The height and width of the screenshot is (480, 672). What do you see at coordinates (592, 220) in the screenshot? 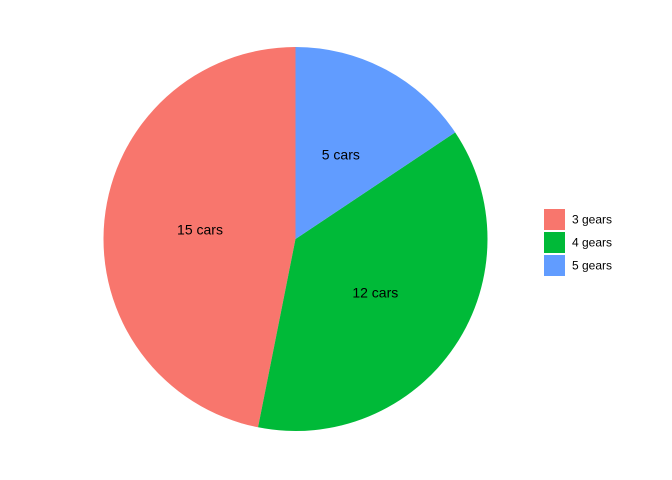
I see `legend-label-3-gears: 3 gears` at bounding box center [592, 220].